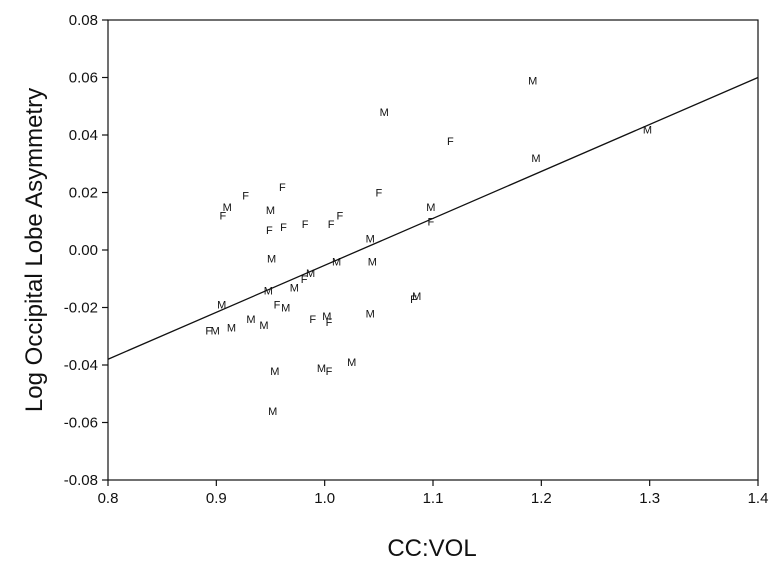 This screenshot has height=568, width=778. I want to click on y-tick-label: 0.00, so click(83, 250).